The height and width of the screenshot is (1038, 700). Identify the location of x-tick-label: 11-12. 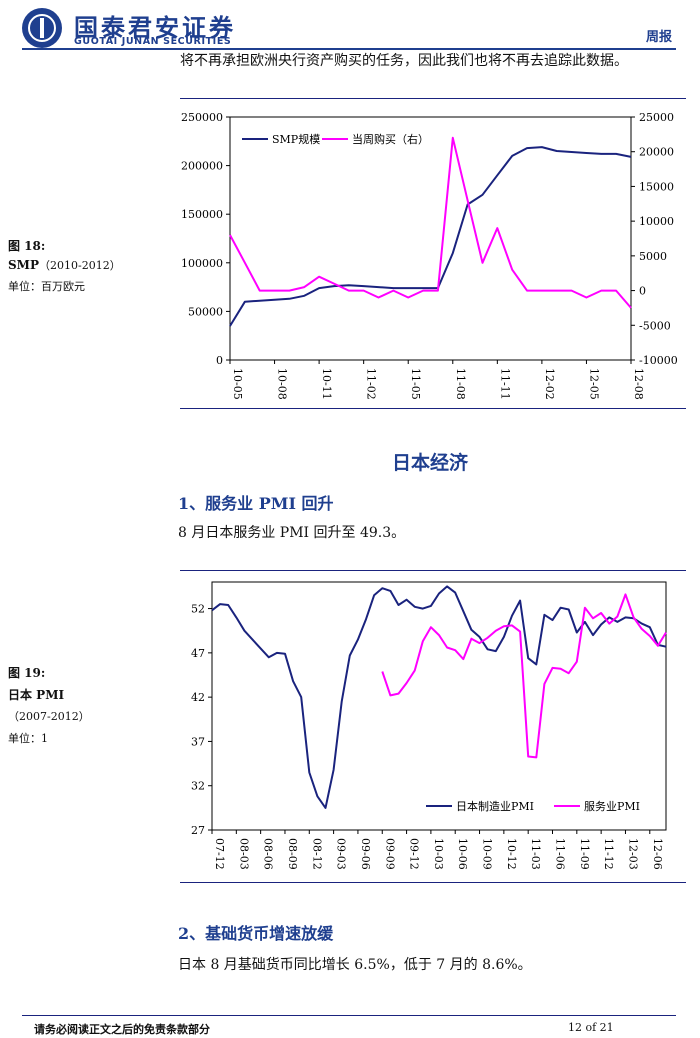
(608, 854).